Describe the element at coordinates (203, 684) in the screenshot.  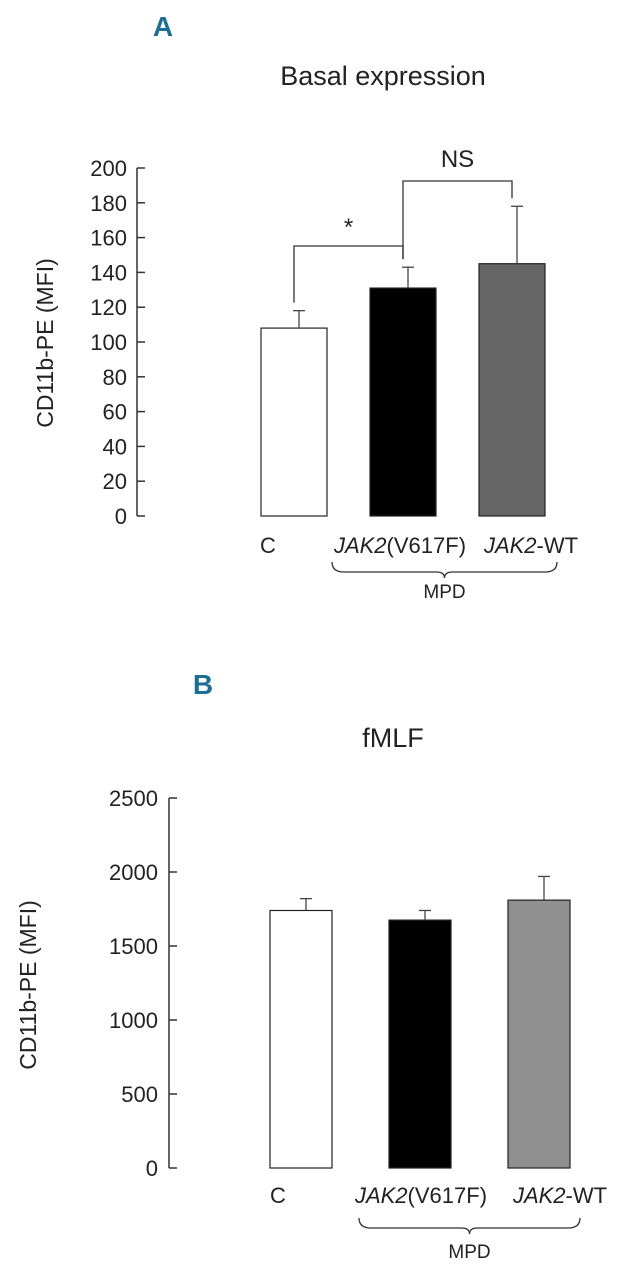
I see `panel-b-letter: B` at that location.